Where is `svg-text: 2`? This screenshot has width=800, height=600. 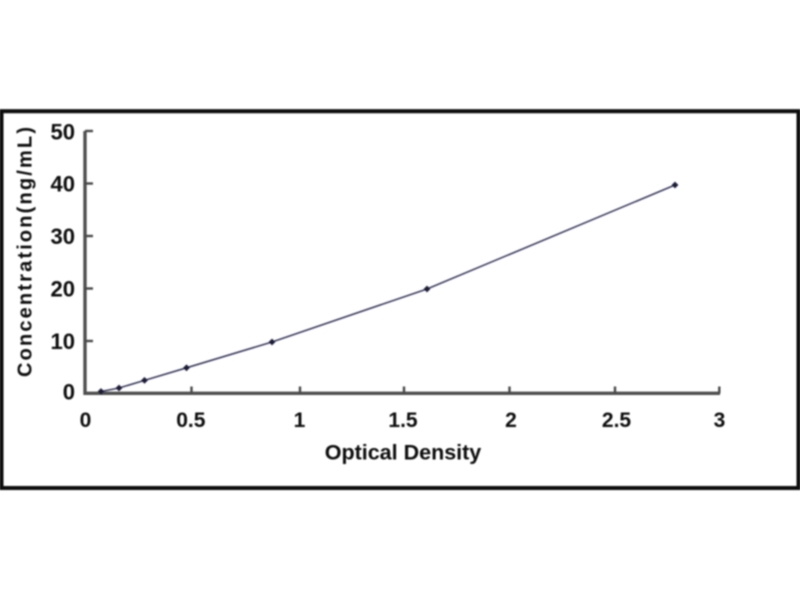
svg-text: 2 is located at coordinates (511, 420).